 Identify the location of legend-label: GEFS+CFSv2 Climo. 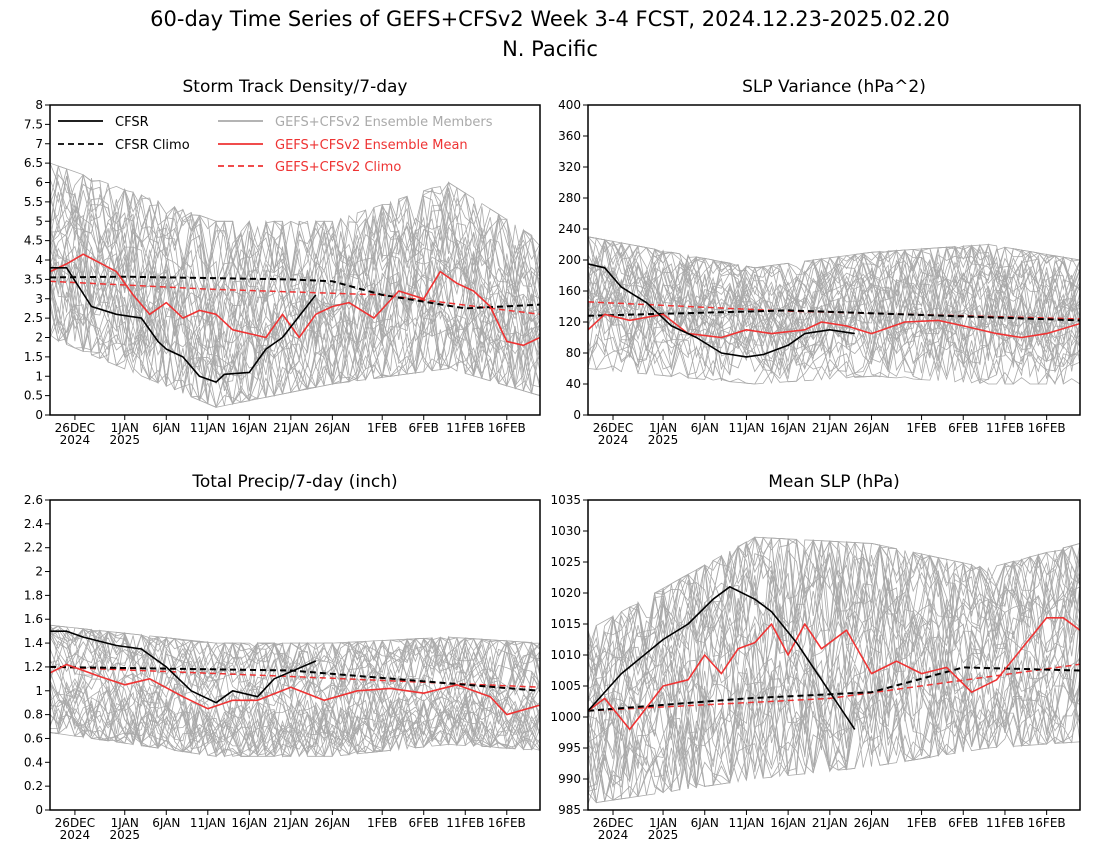
(338, 167).